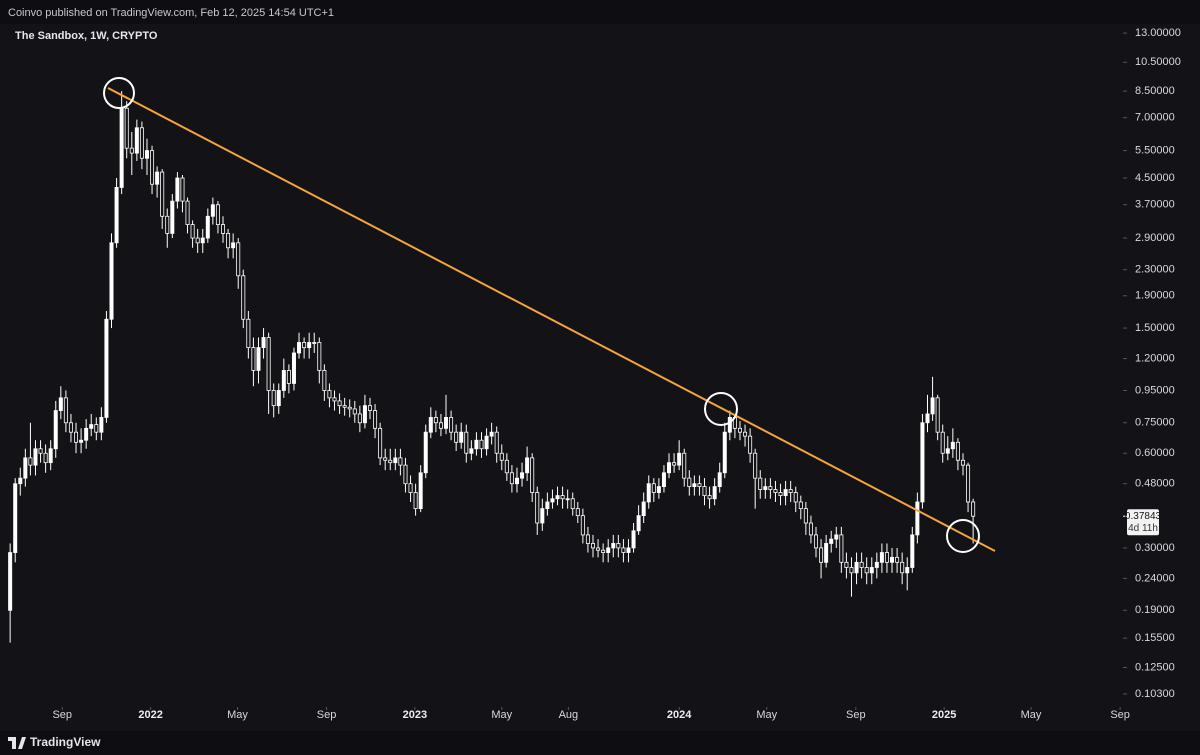 The height and width of the screenshot is (755, 1200). I want to click on x-tick-label: Aug, so click(569, 715).